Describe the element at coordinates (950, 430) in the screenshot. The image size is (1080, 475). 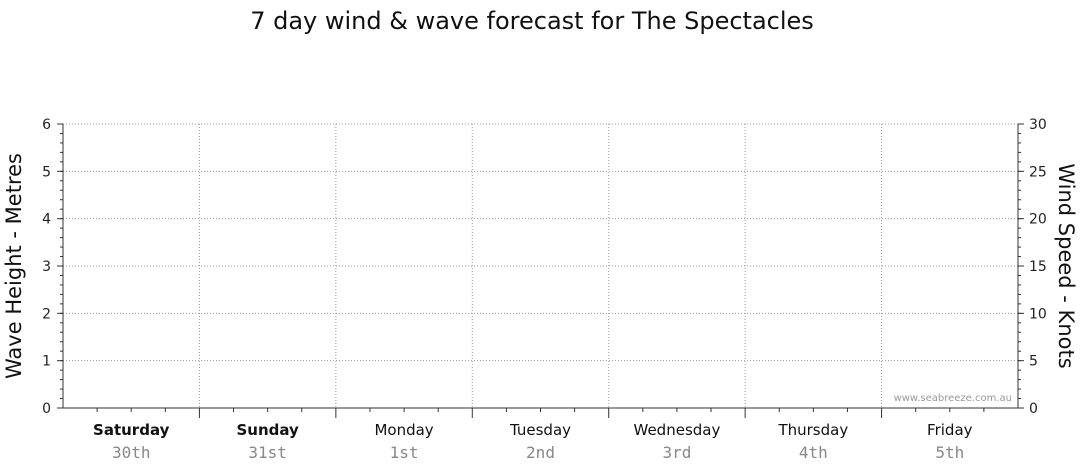
I see `day-name-label: Friday` at that location.